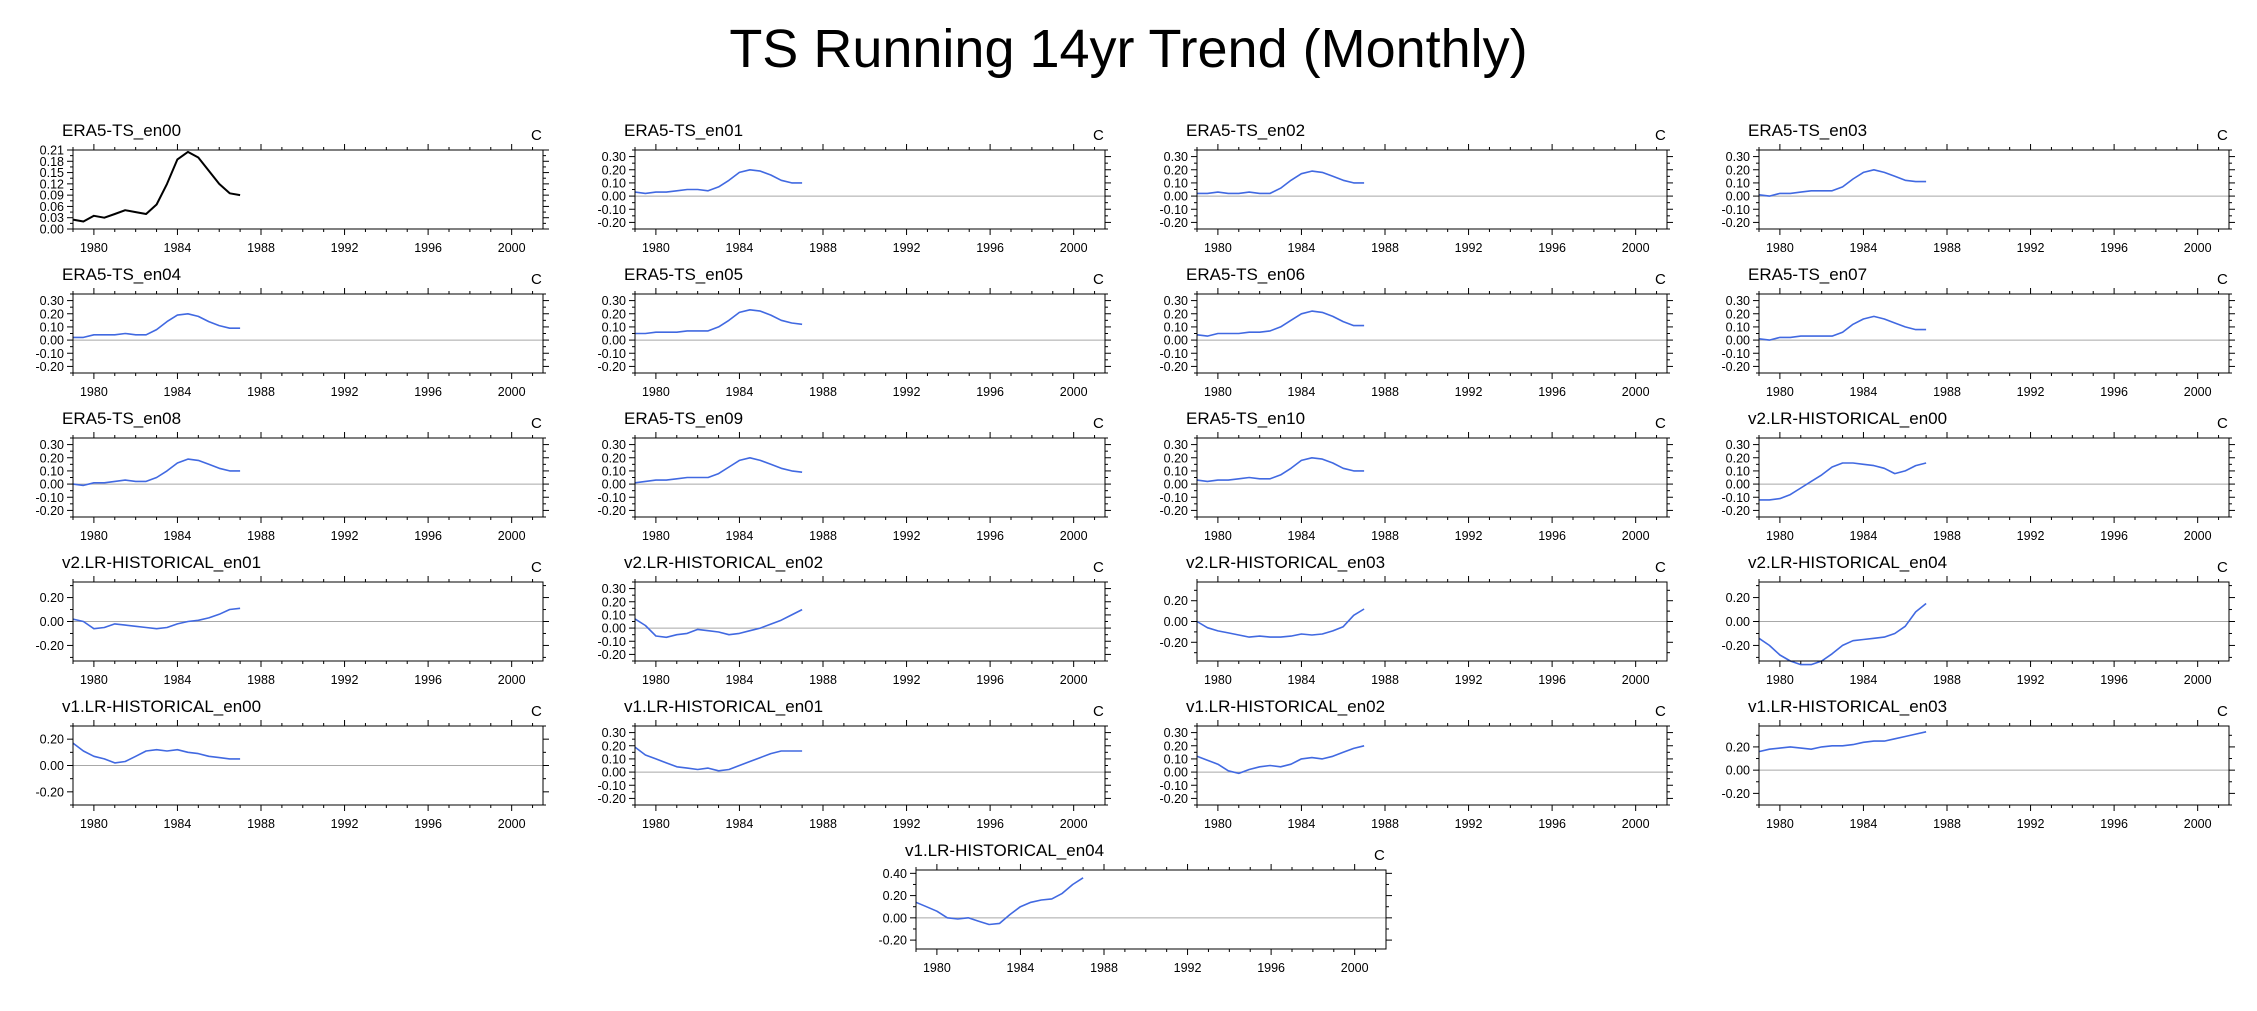  I want to click on y-tick-label: 0.03, so click(52, 218).